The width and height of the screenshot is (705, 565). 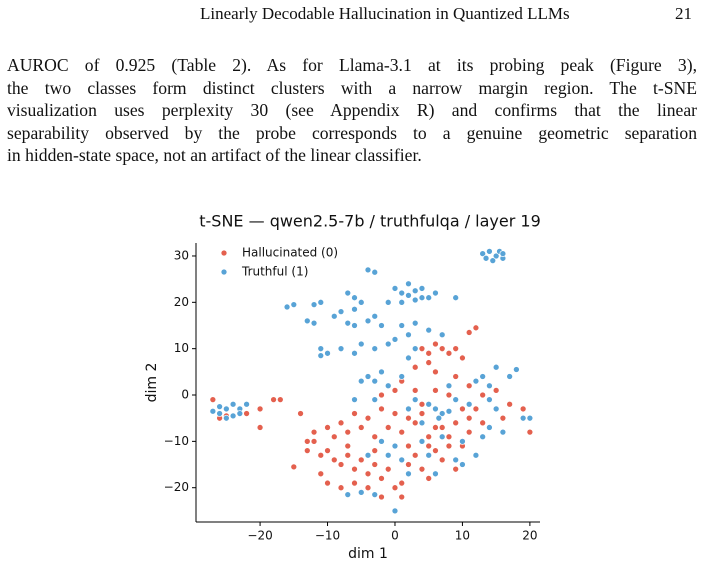 What do you see at coordinates (395, 536) in the screenshot?
I see `x-tick-label: 0` at bounding box center [395, 536].